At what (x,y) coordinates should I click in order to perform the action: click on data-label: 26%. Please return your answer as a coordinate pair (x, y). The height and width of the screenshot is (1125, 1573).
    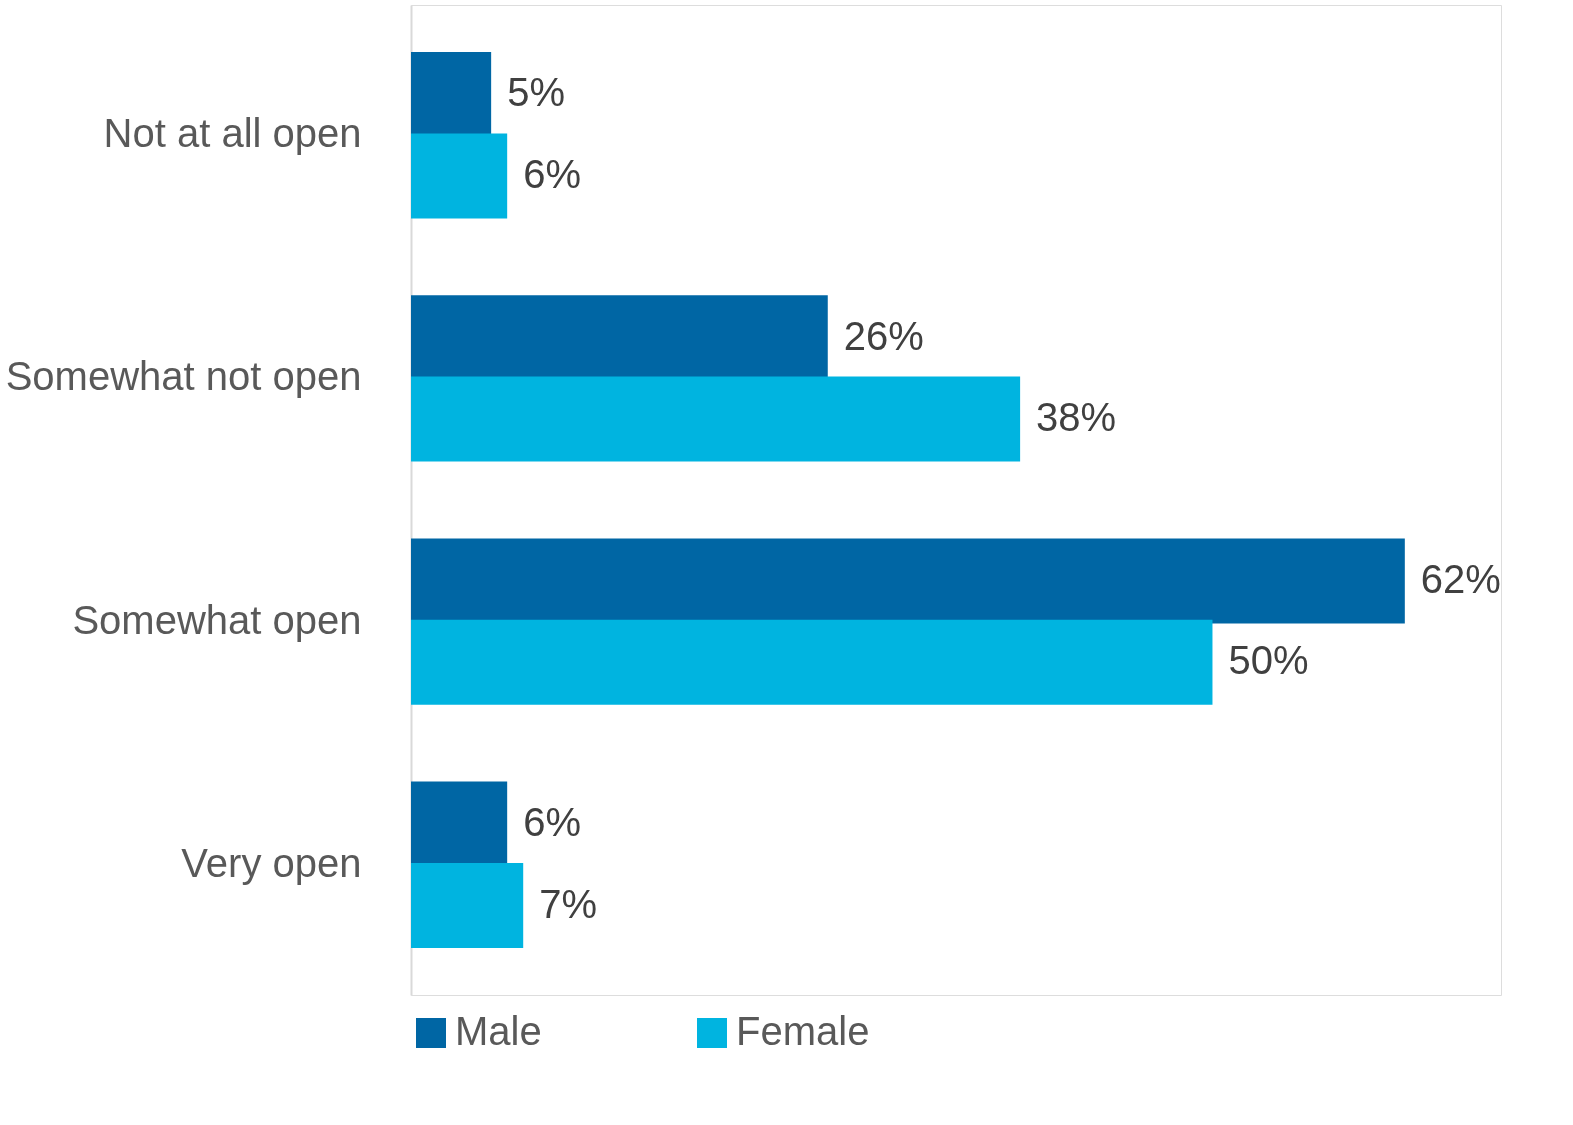
    Looking at the image, I should click on (883, 335).